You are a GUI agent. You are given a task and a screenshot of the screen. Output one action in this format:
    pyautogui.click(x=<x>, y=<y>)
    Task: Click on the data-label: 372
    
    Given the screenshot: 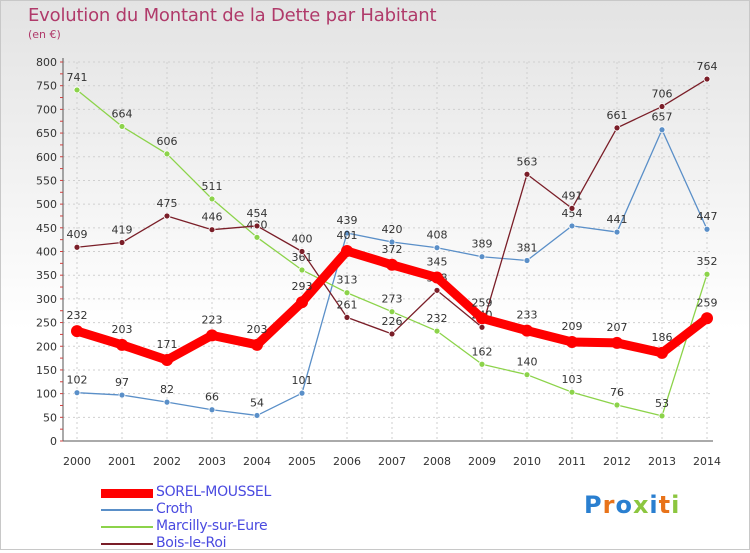 What is the action you would take?
    pyautogui.click(x=392, y=249)
    